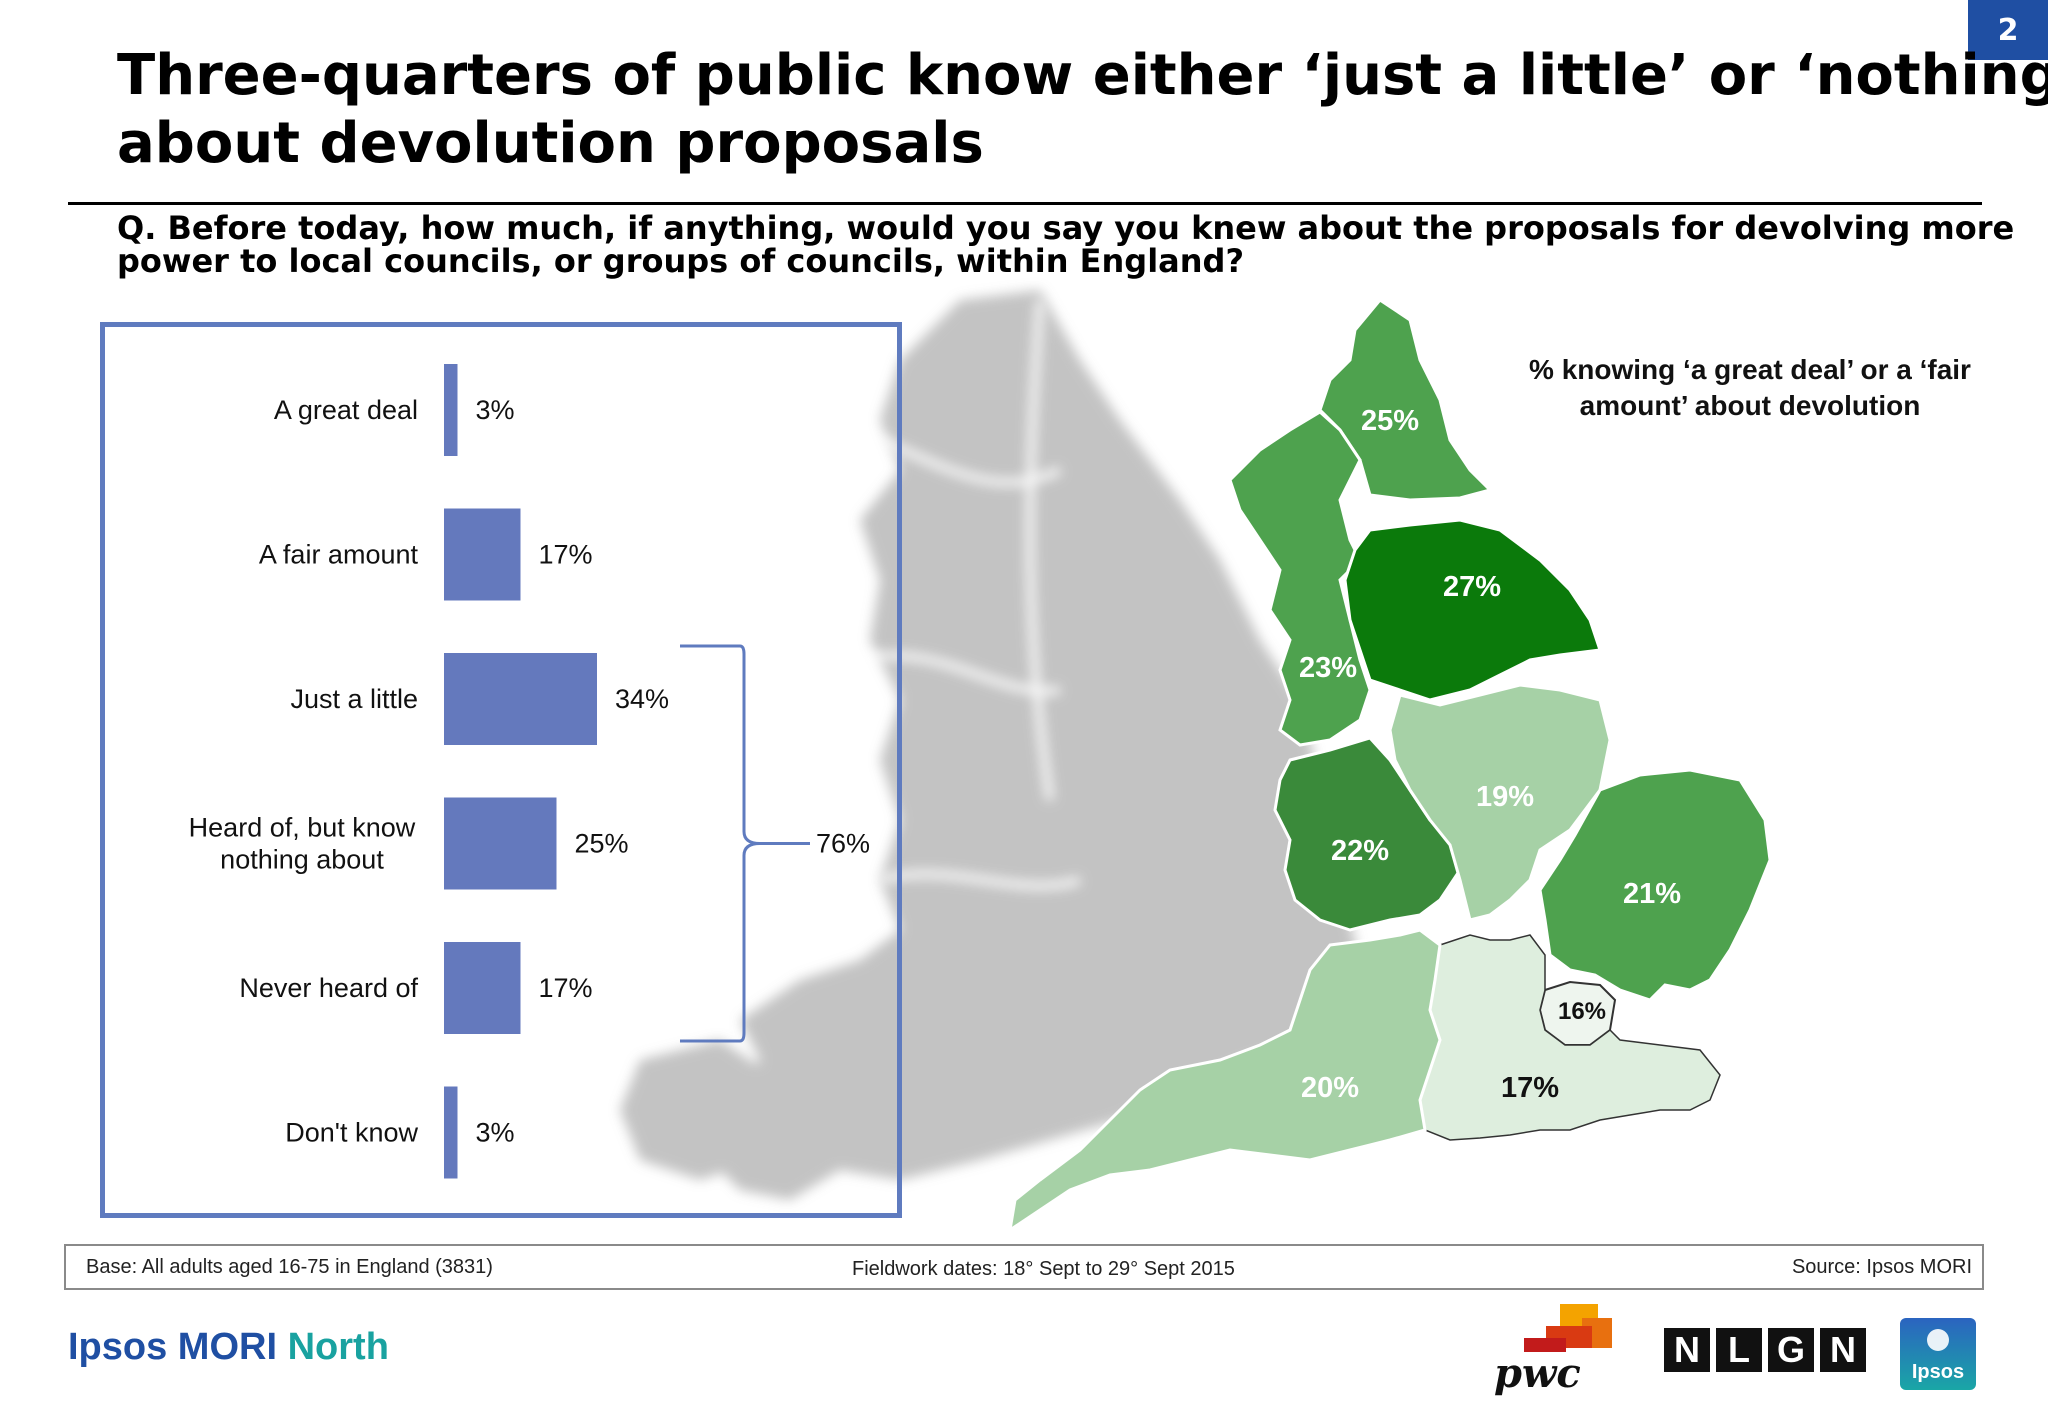 This screenshot has width=2048, height=1418. I want to click on total-bracket, so click(745, 843).